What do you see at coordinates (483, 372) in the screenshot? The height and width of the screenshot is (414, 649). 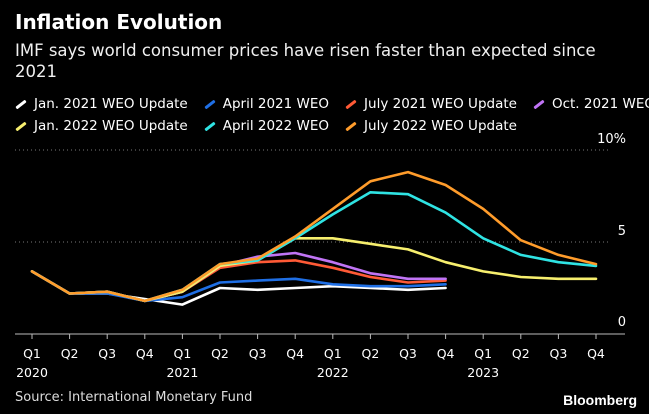 I see `x-year-label: 2023` at bounding box center [483, 372].